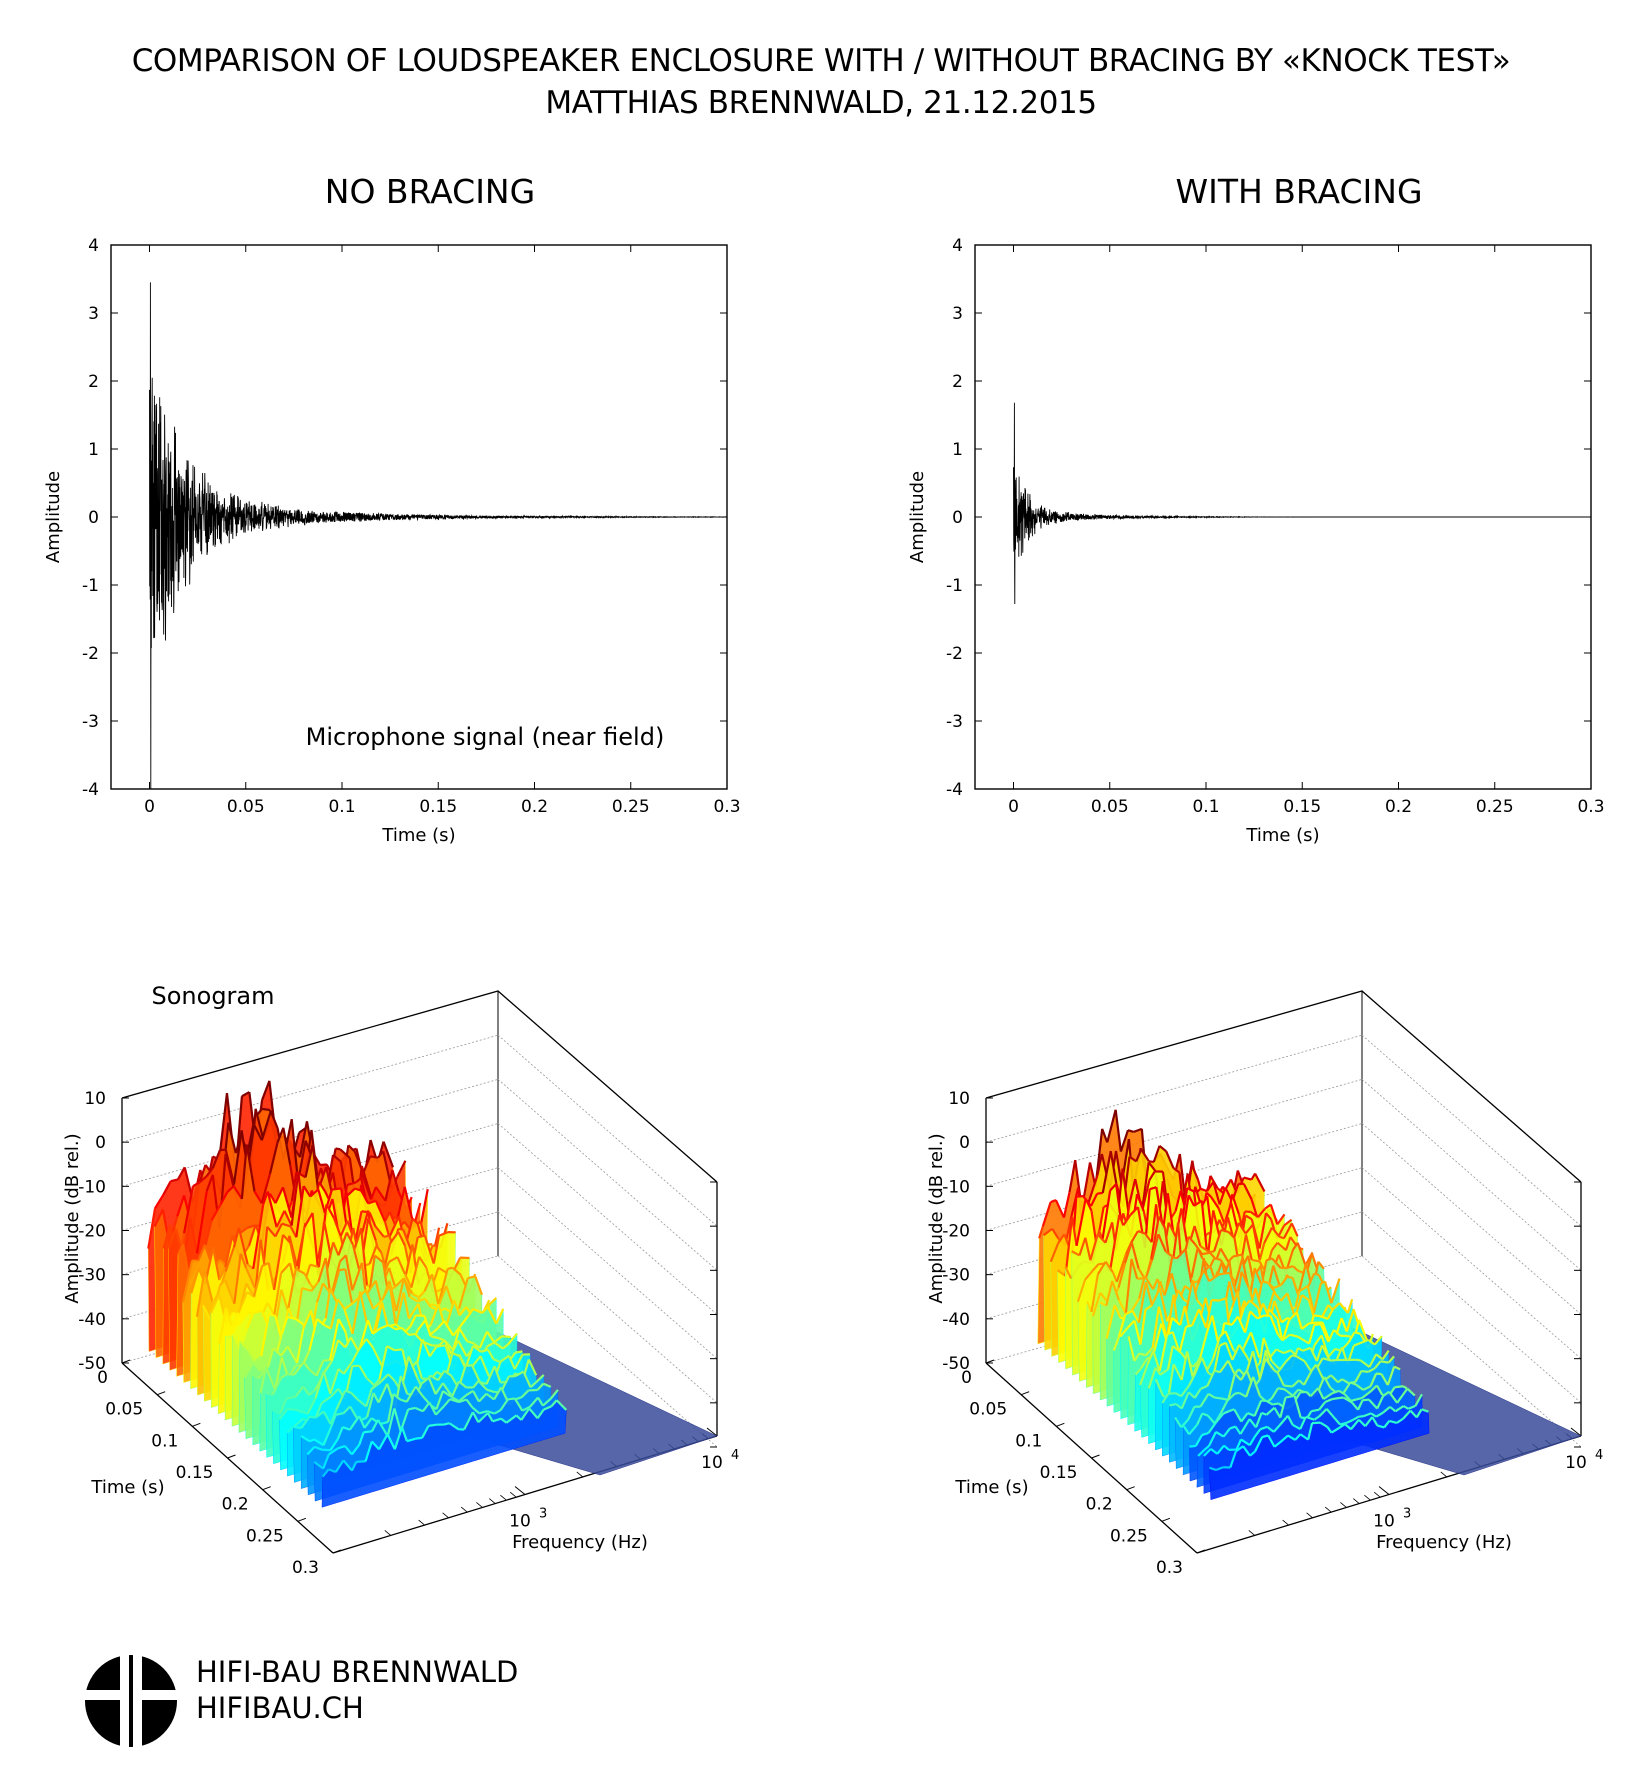 The width and height of the screenshot is (1642, 1780). Describe the element at coordinates (513, 1494) in the screenshot. I see `frequency-minor-tick` at that location.